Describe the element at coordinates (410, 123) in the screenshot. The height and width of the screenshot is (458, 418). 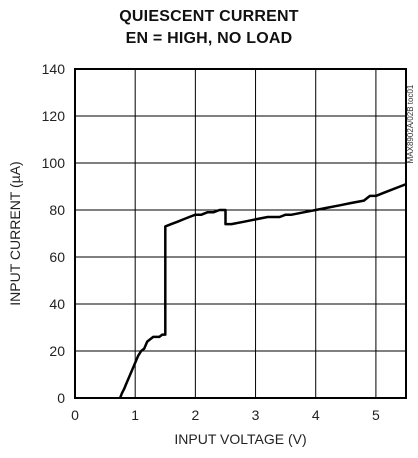
I see `figure-id: MAX8902A/02B toc01` at that location.